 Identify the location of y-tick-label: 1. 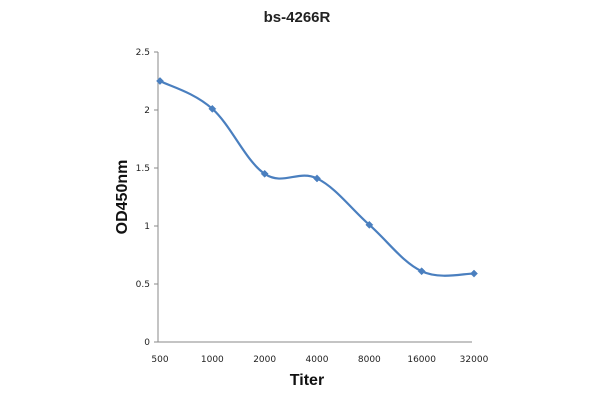
(147, 227).